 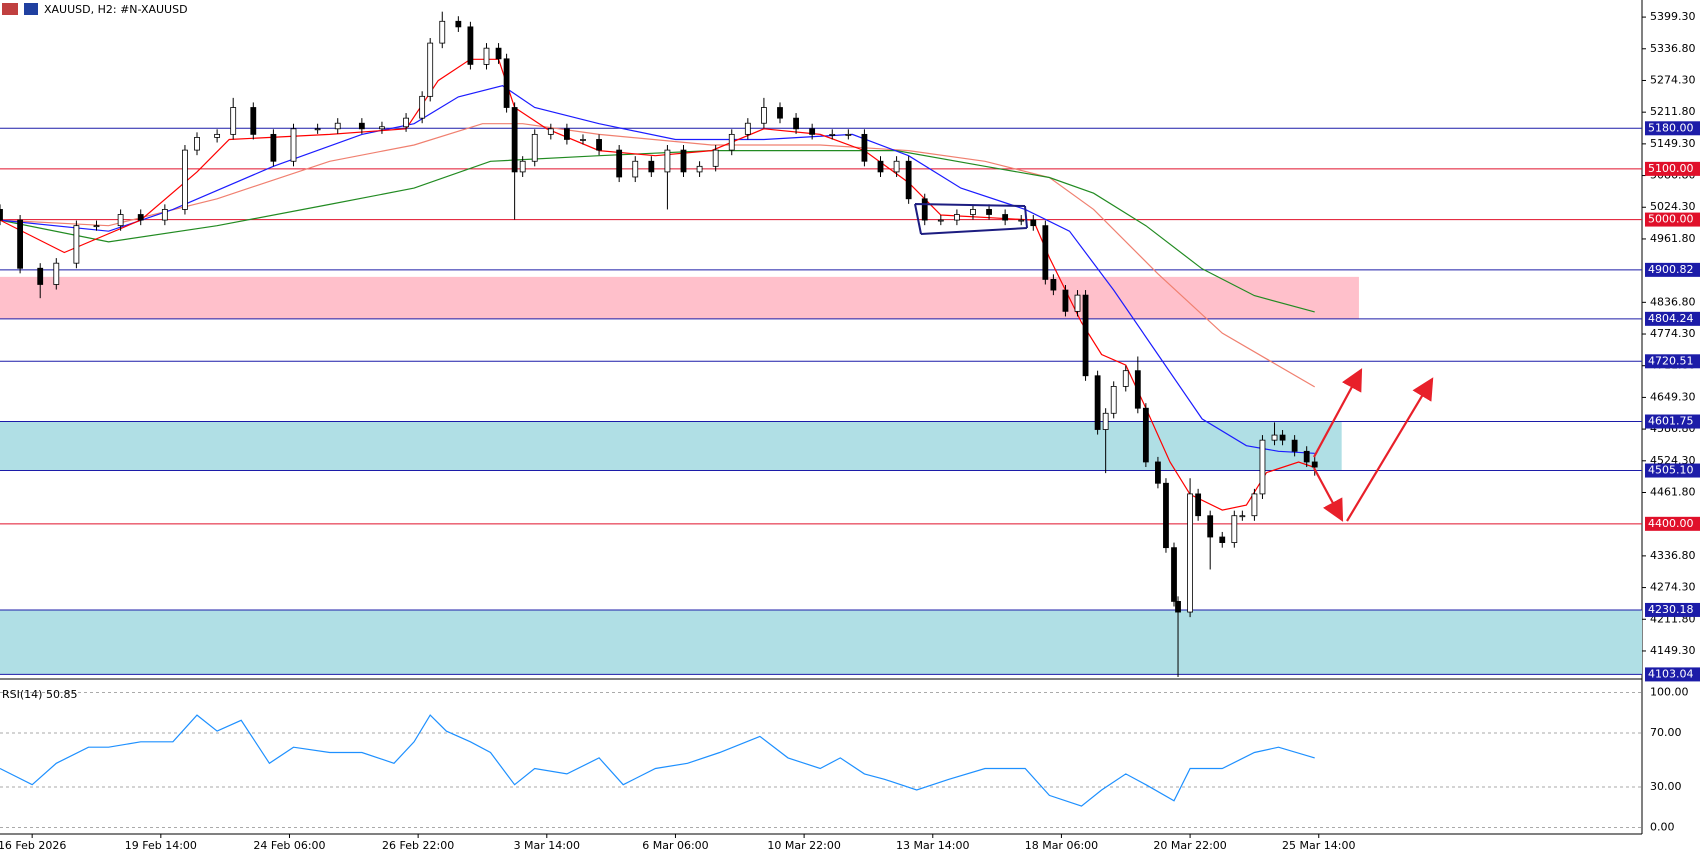 I want to click on y-tick-label: 5149.30, so click(x=1673, y=143).